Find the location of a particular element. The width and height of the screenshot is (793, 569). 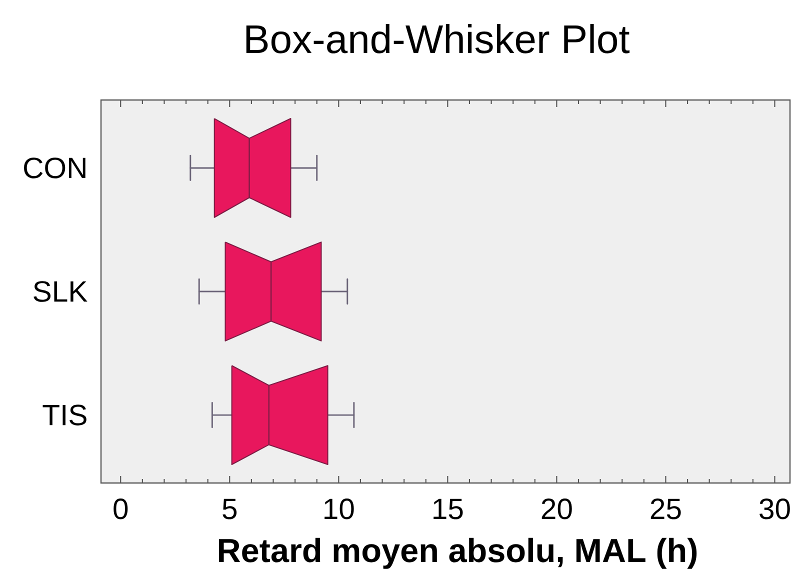

chart-title: Box-and-Whisker Plot is located at coordinates (438, 39).